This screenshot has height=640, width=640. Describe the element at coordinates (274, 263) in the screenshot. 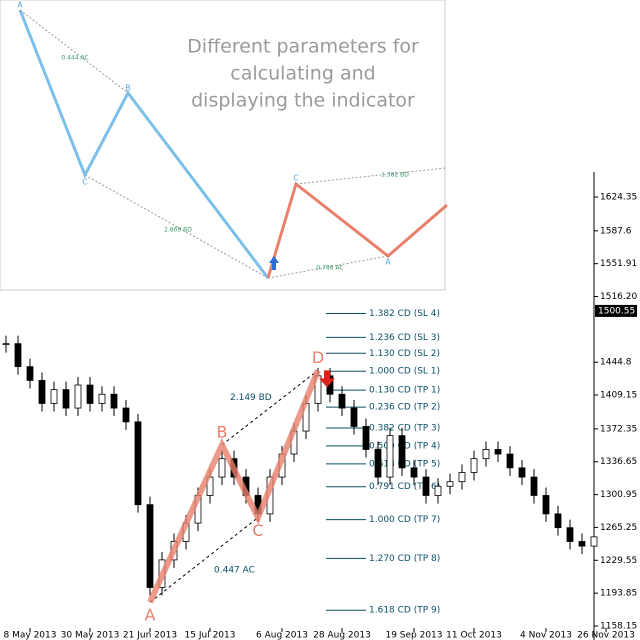

I see `buy-arrow` at that location.